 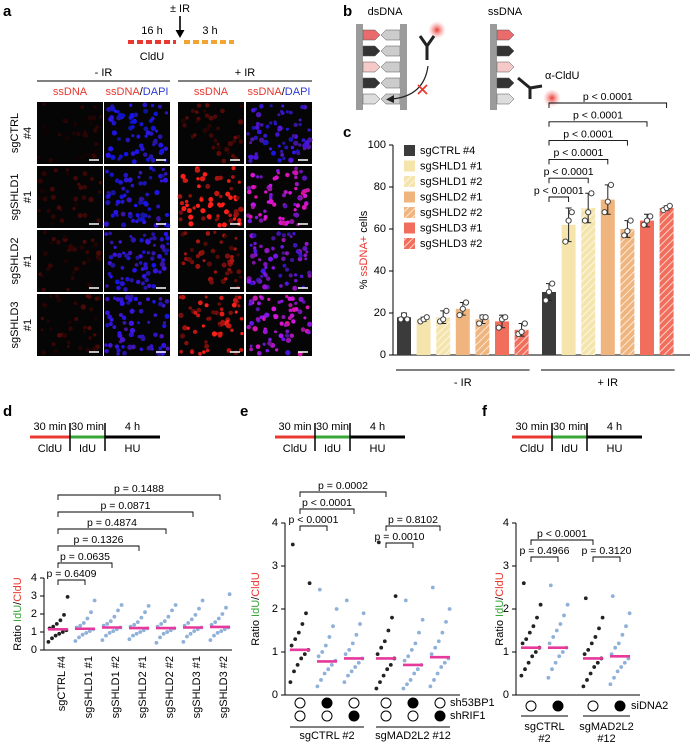 I want to click on label-part: ssDNA, so click(x=70, y=92).